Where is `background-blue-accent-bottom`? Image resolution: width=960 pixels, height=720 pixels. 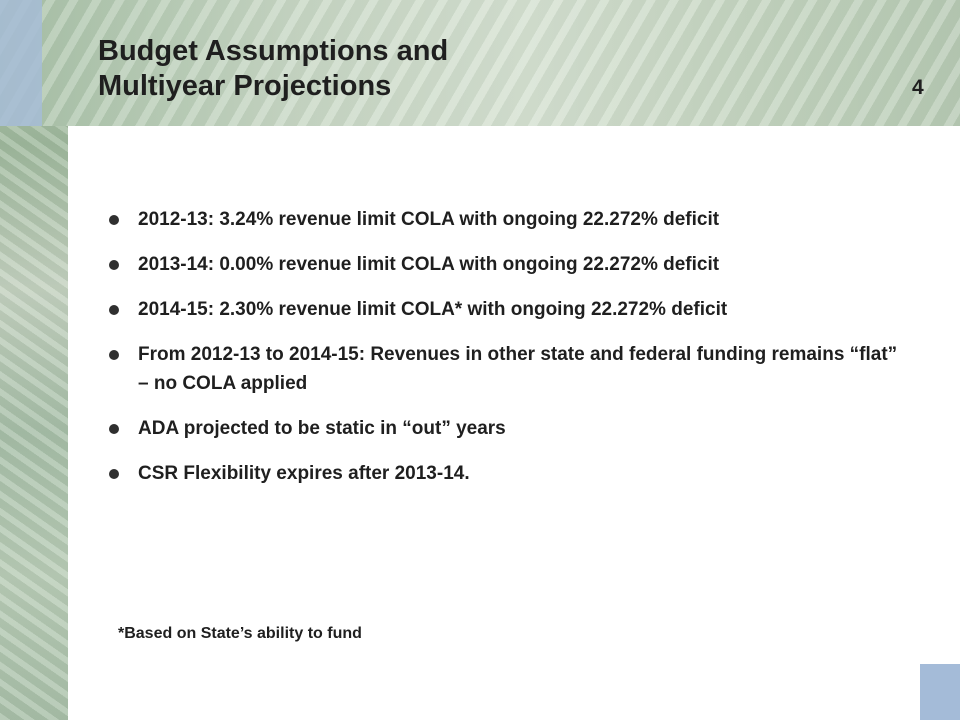 background-blue-accent-bottom is located at coordinates (940, 692).